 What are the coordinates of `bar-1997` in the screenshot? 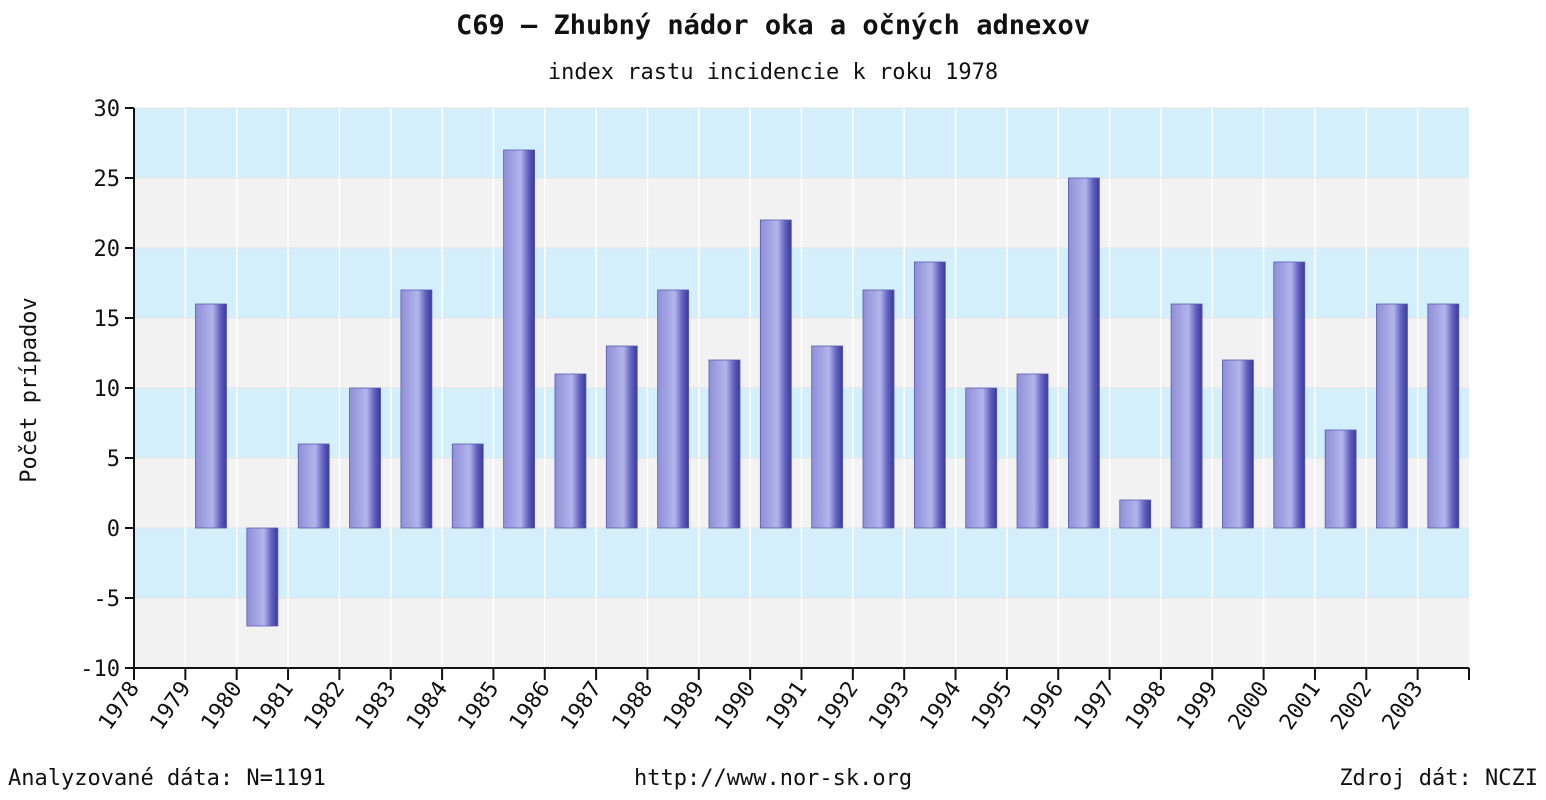 It's located at (1135, 514).